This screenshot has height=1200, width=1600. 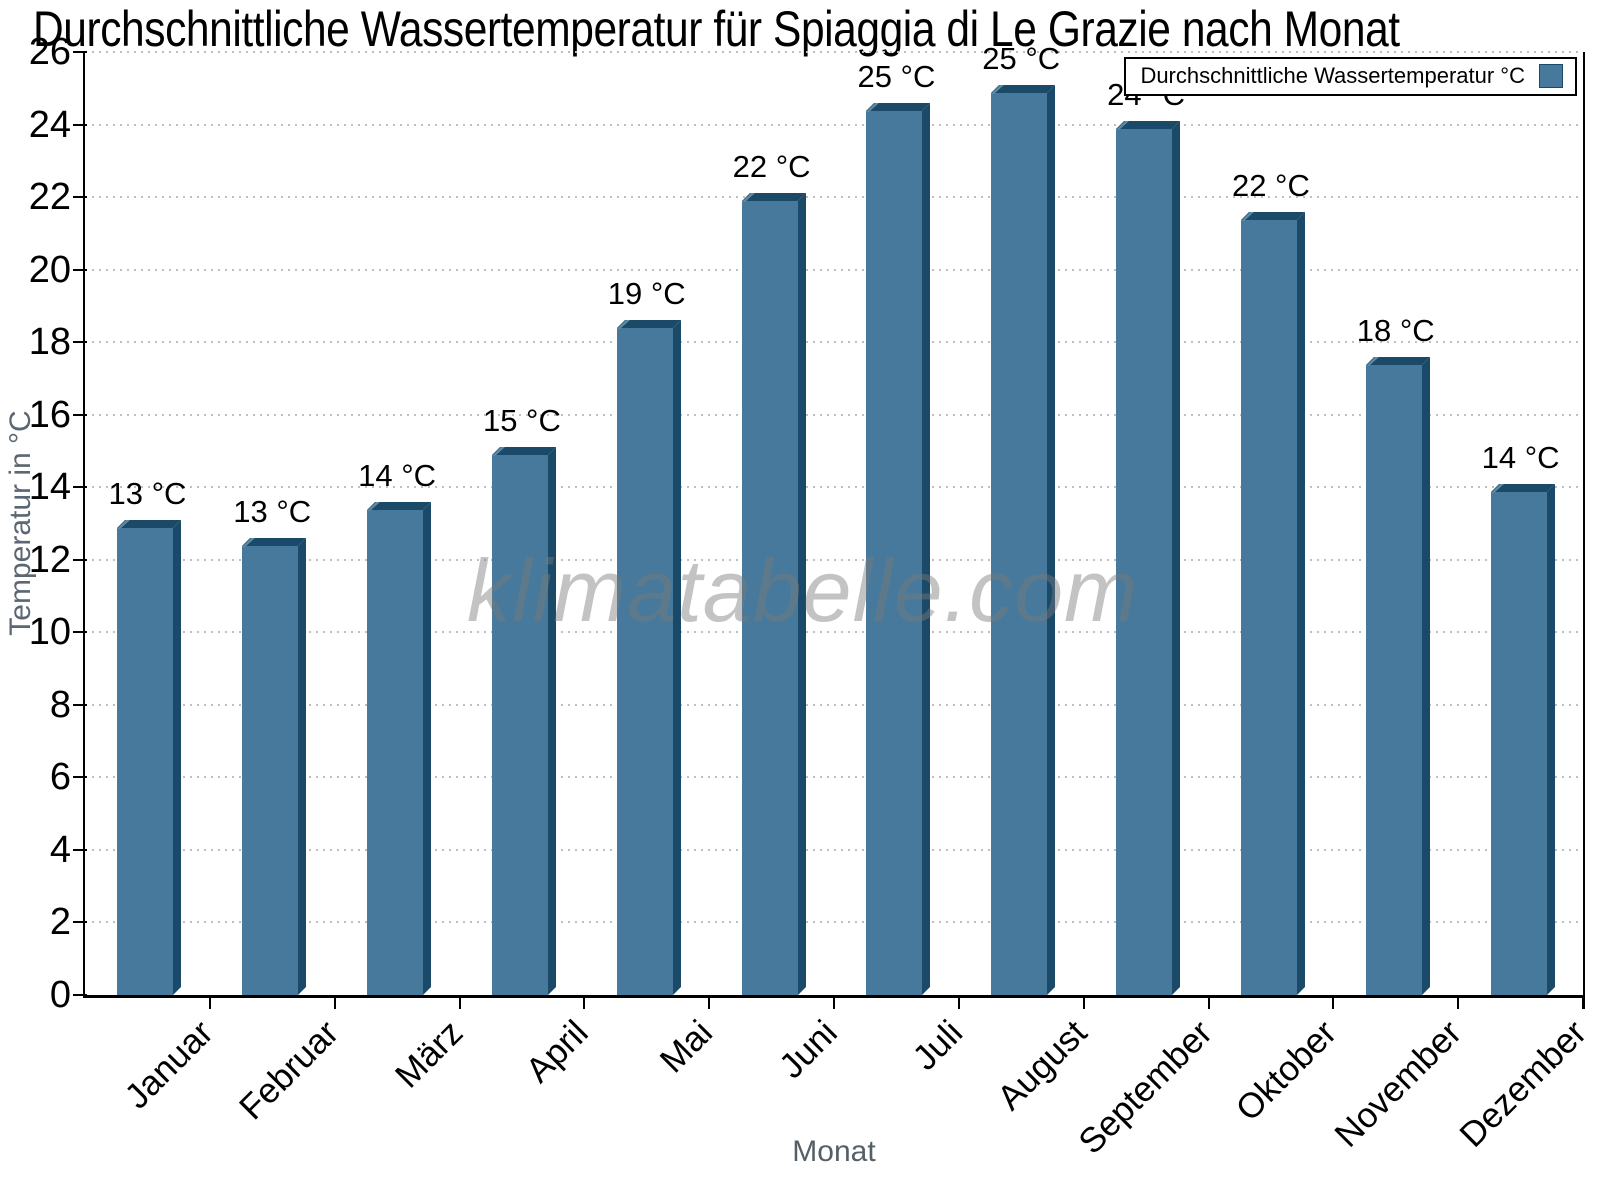 What do you see at coordinates (937, 1045) in the screenshot?
I see `x-category-label-juli: Juli` at bounding box center [937, 1045].